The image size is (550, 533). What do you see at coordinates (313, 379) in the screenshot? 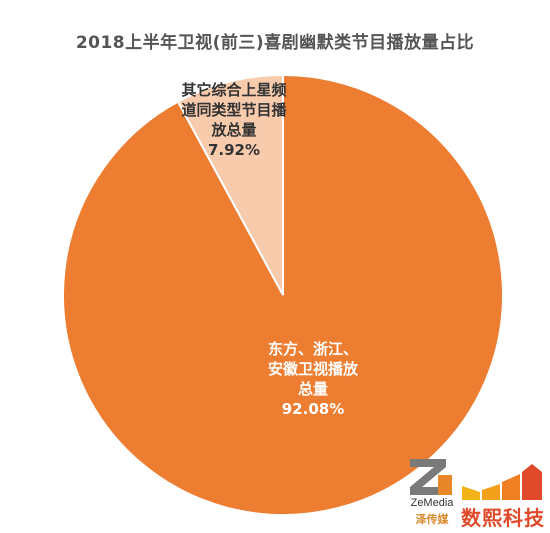
I see `slice-label-main: 东方、浙江、 安徽卫视播放 总量 92.08%` at bounding box center [313, 379].